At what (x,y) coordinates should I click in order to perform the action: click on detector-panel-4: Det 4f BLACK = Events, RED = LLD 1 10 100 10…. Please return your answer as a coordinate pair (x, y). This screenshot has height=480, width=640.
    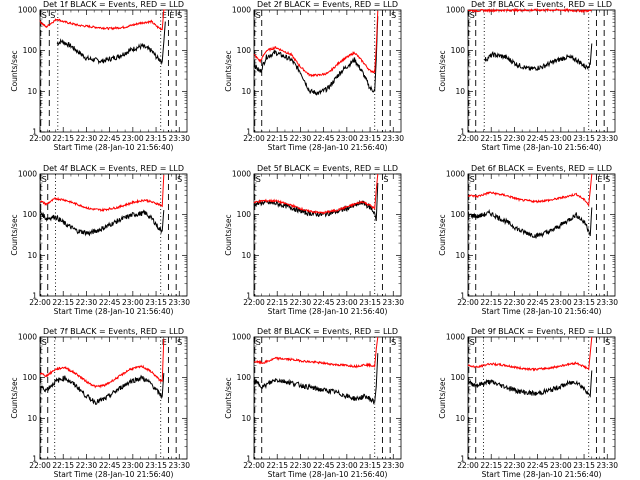
    Looking at the image, I should click on (100, 240).